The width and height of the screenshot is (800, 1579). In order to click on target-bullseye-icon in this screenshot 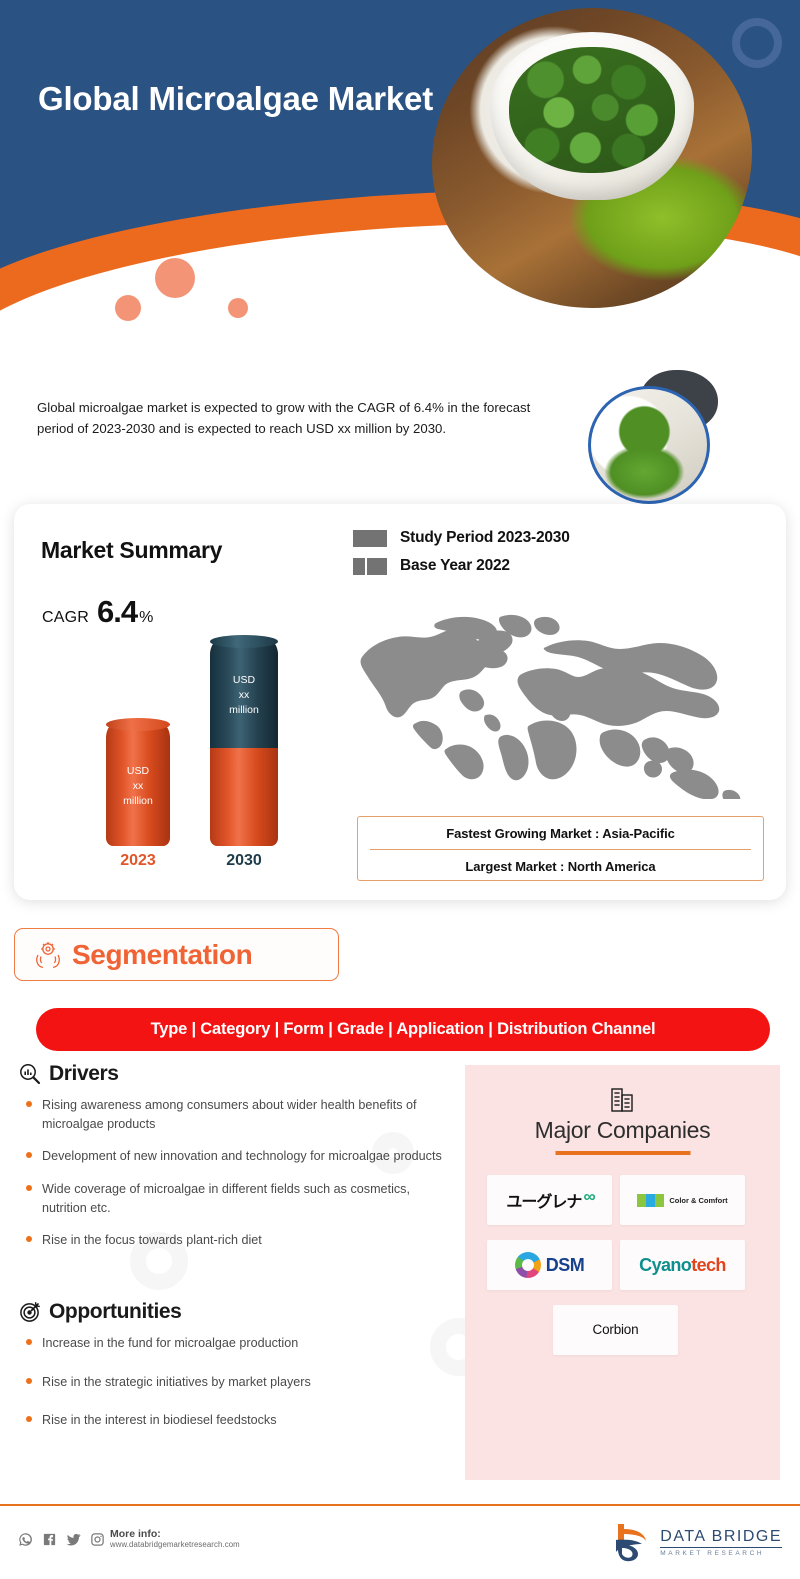, I will do `click(30, 1312)`.